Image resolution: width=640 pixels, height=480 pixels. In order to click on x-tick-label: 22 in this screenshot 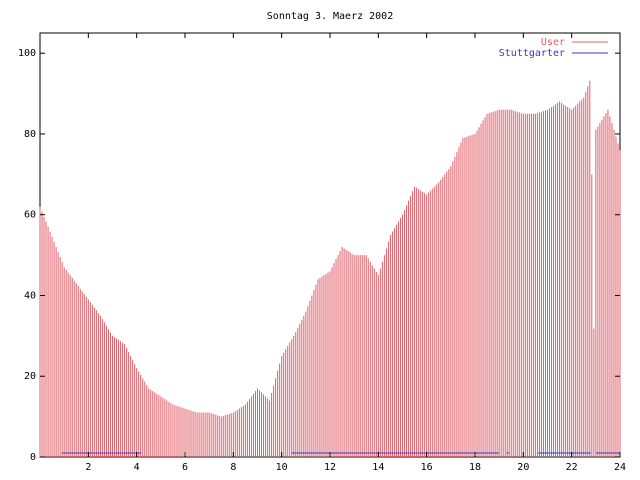, I will do `click(572, 467)`.